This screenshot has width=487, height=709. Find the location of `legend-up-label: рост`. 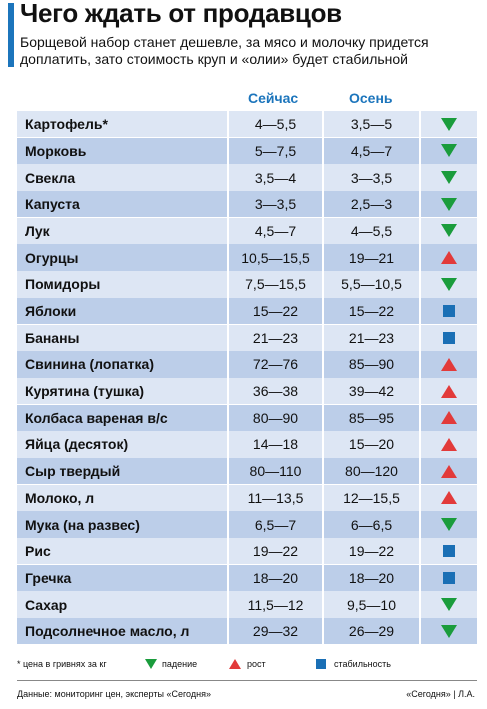

legend-up-label: рост is located at coordinates (256, 664).